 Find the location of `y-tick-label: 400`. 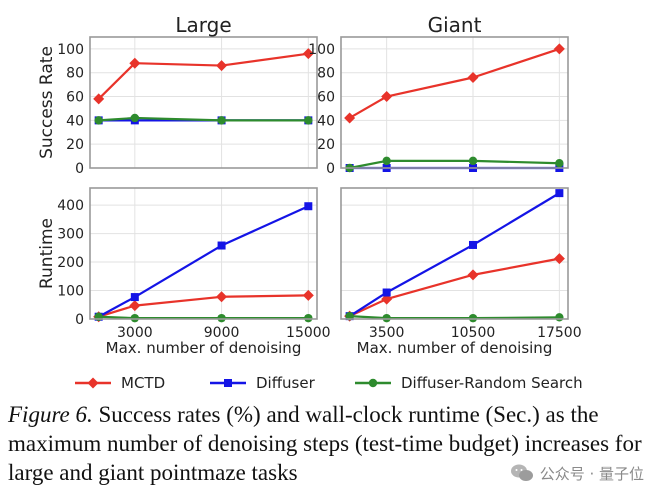

y-tick-label: 400 is located at coordinates (70, 206).